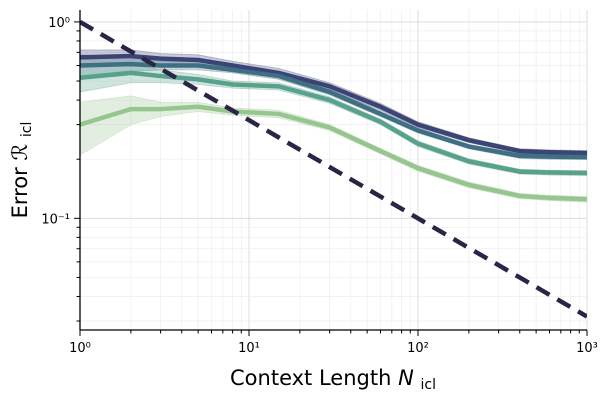 This screenshot has width=610, height=400. Describe the element at coordinates (249, 348) in the screenshot. I see `x-tick-label: 10¹` at that location.